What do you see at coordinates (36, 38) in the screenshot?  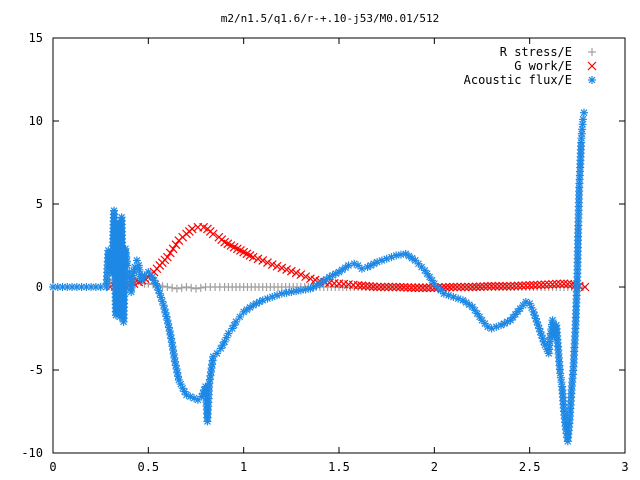 I see `y-tick-label: 15` at bounding box center [36, 38].